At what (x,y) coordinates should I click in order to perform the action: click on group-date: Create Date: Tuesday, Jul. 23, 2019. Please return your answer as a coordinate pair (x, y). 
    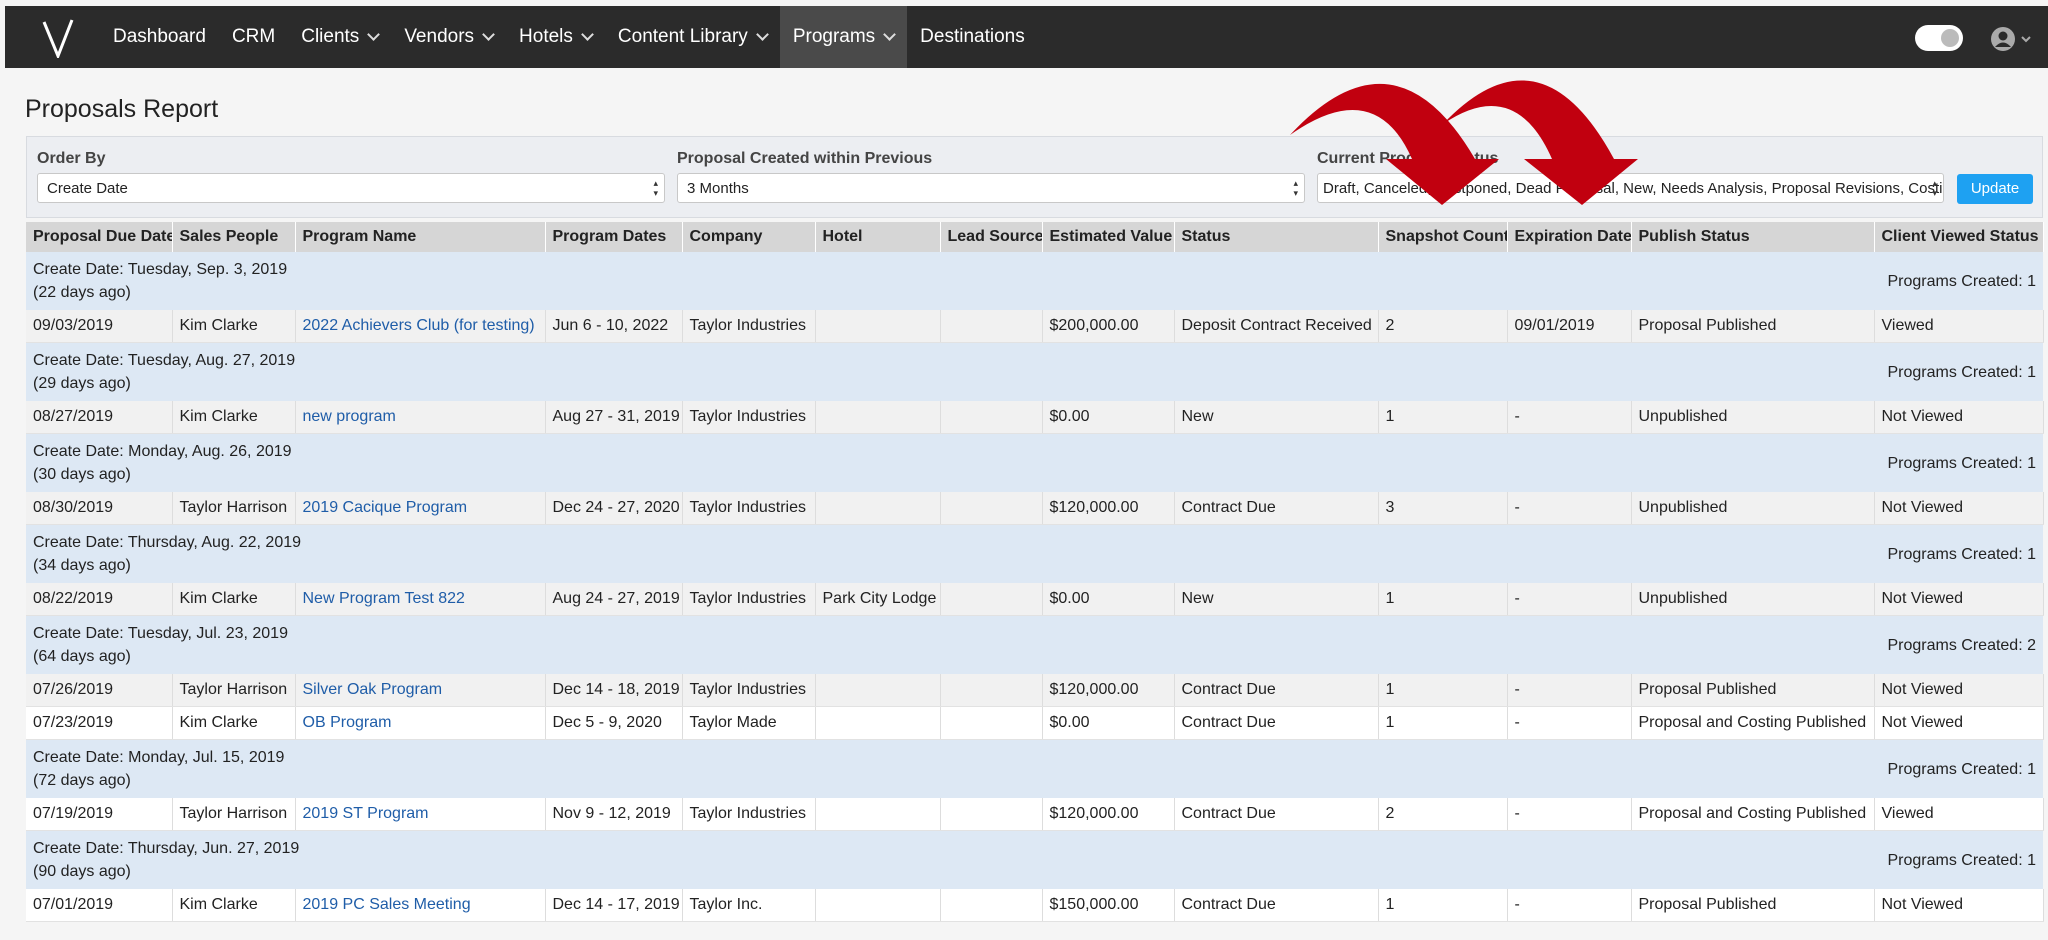
    Looking at the image, I should click on (160, 633).